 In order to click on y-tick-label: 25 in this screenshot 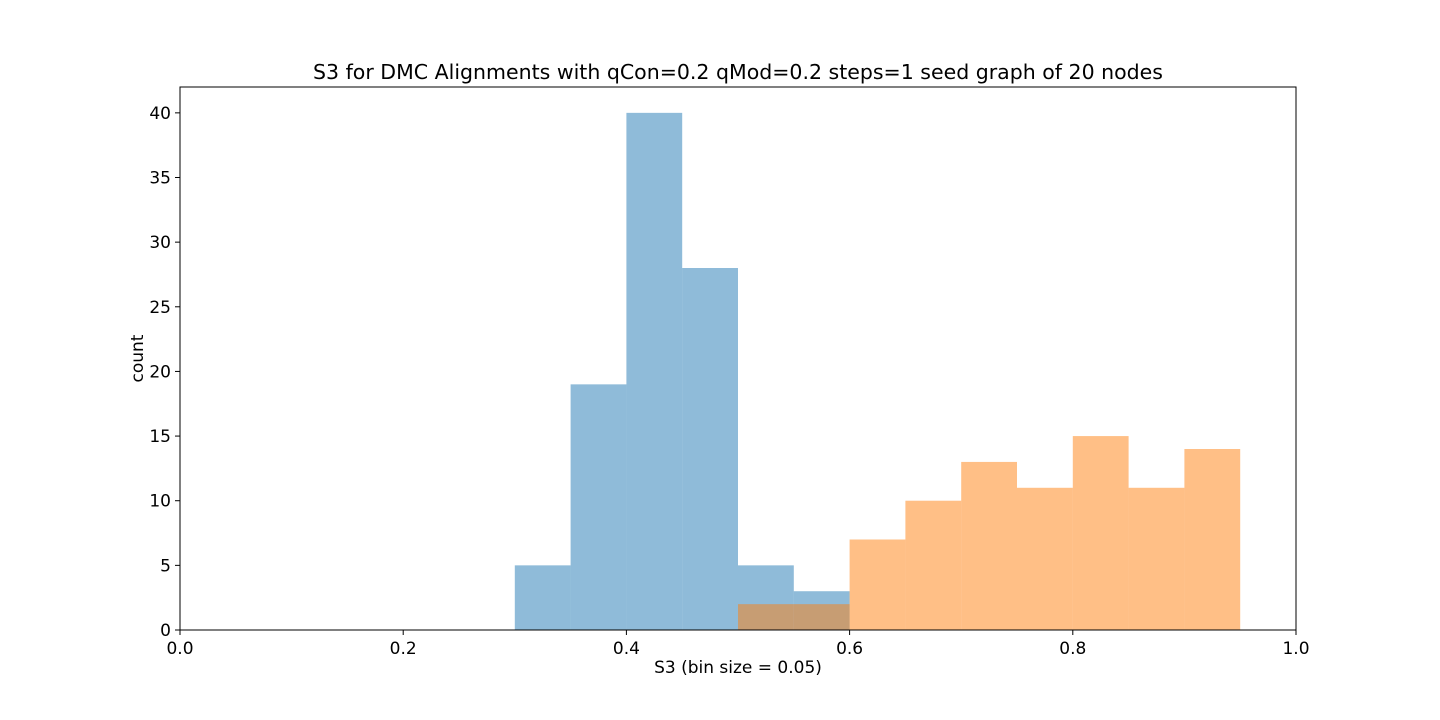, I will do `click(160, 308)`.